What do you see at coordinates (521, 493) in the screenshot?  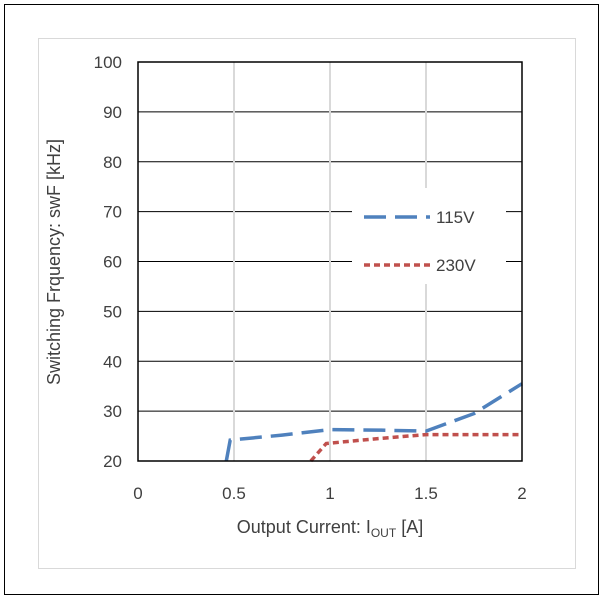 I see `x-tick-label: 2` at bounding box center [521, 493].